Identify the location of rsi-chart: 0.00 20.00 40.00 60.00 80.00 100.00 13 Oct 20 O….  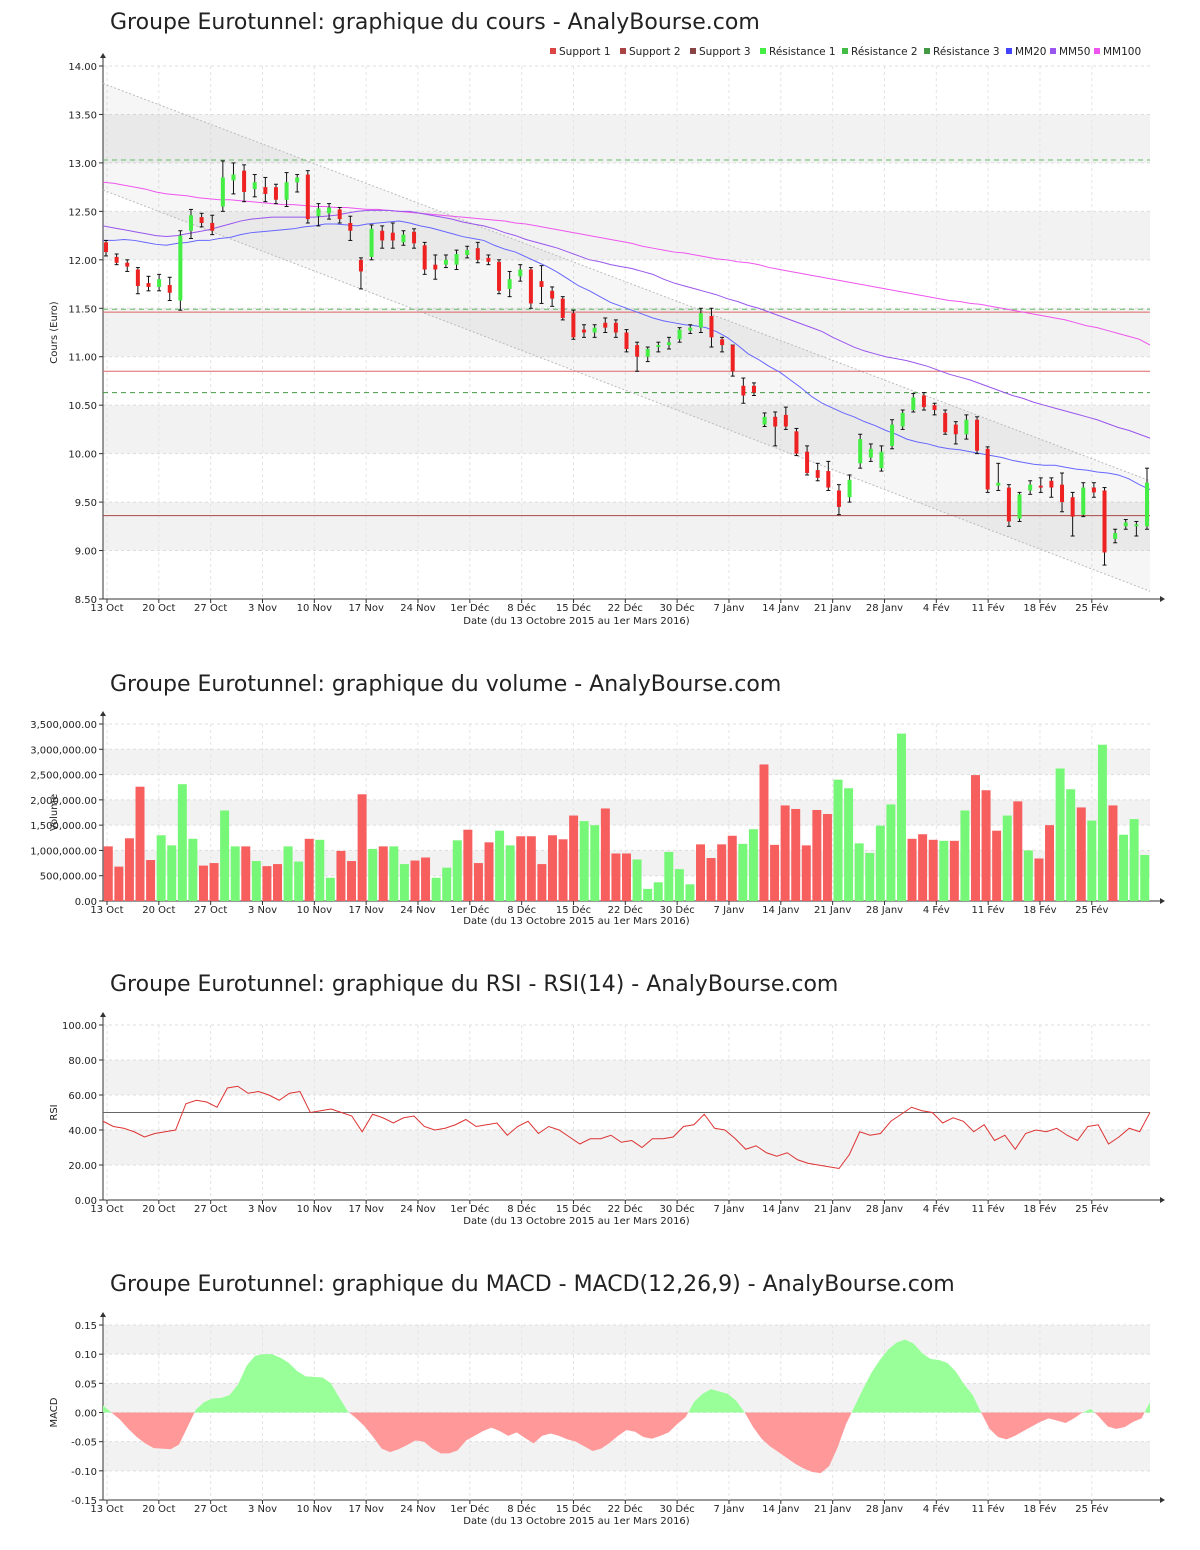
(607, 1119).